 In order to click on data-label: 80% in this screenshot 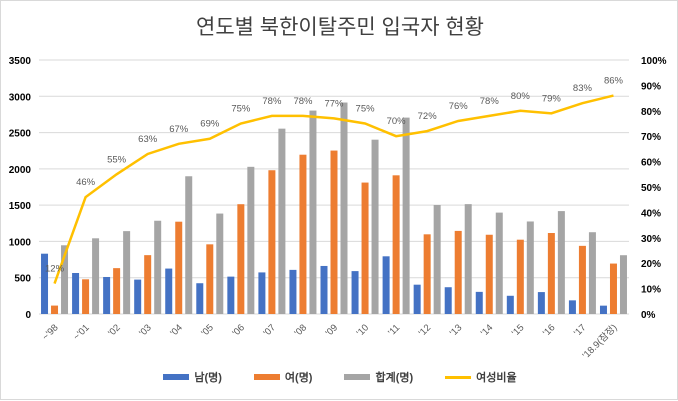, I will do `click(521, 96)`.